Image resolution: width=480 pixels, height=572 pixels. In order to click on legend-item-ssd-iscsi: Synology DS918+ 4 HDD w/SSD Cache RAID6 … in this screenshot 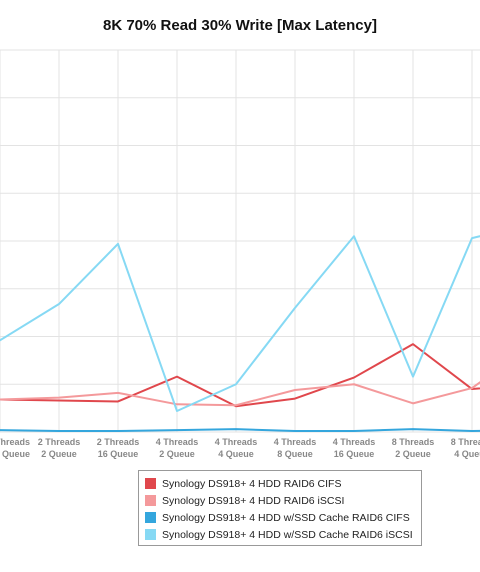, I will do `click(283, 534)`.